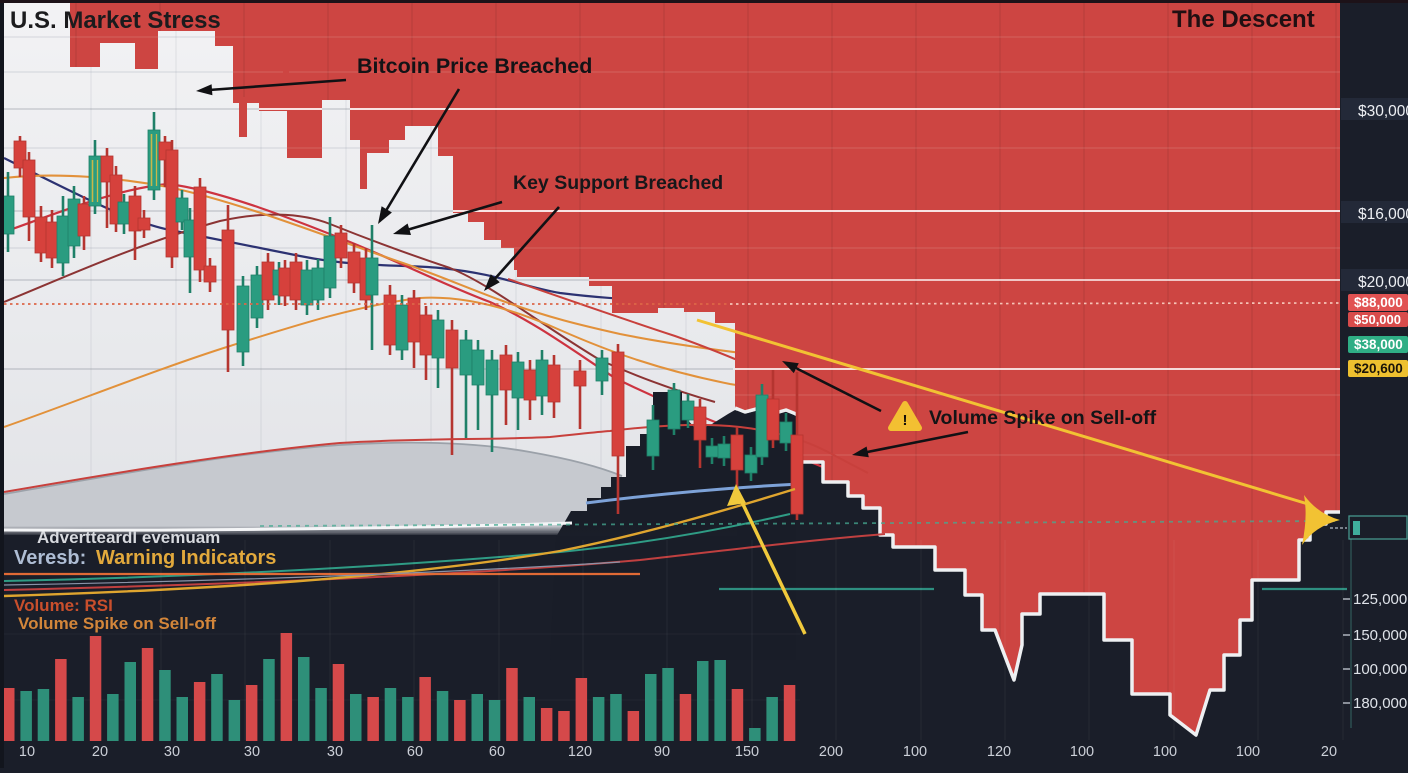 This screenshot has height=773, width=1408. What do you see at coordinates (831, 752) in the screenshot?
I see `svg-text: 200` at bounding box center [831, 752].